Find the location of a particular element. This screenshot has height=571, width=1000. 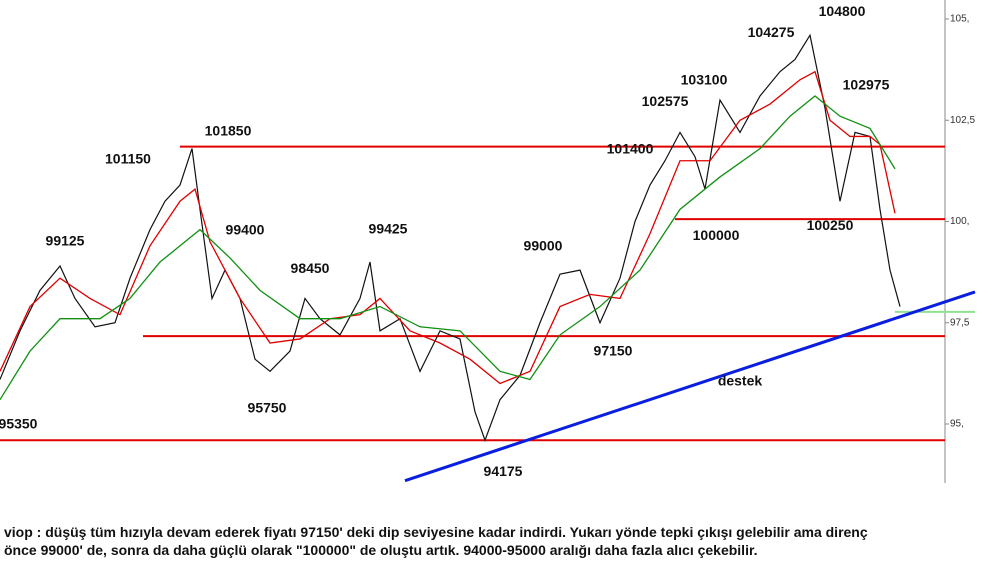

y-tick-label: 95, is located at coordinates (957, 424).